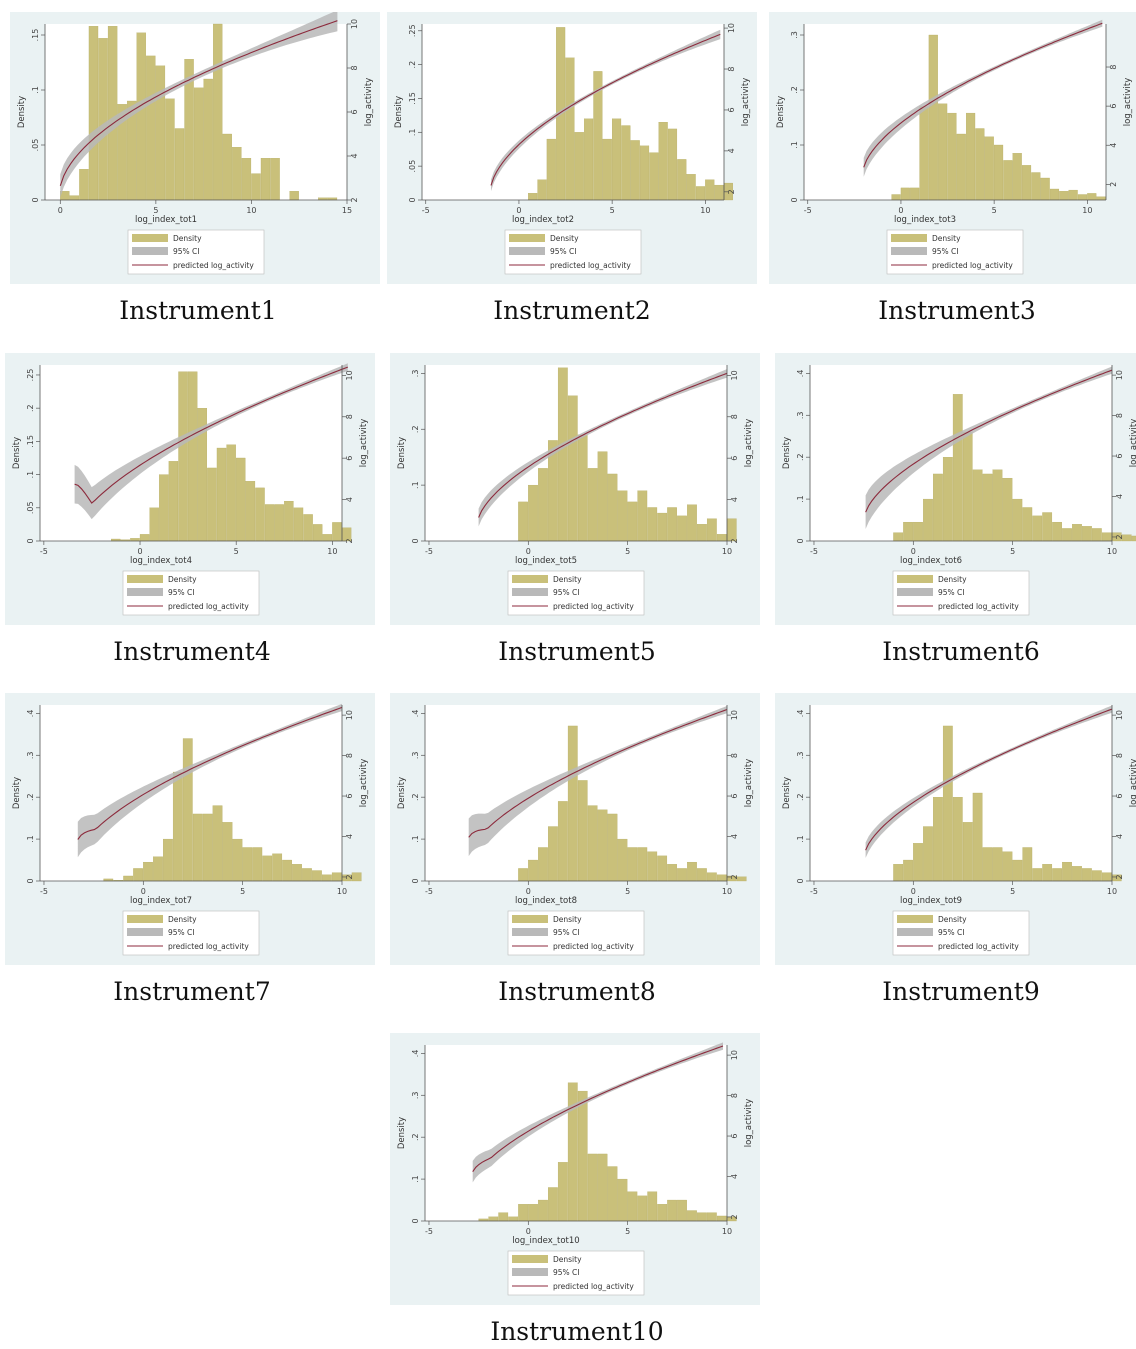 This screenshot has width=1136, height=1349. Describe the element at coordinates (161, 561) in the screenshot. I see `x-axis-label: log_index_tot4` at that location.